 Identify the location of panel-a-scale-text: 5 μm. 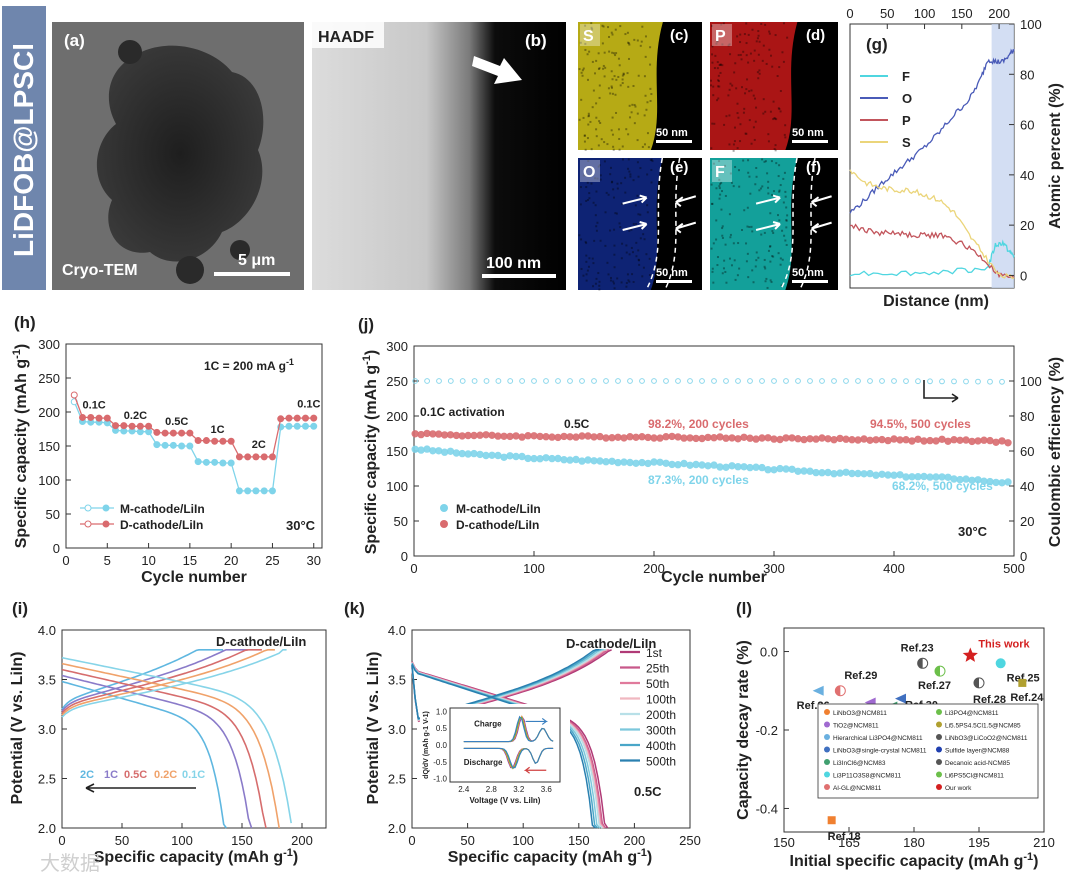
(256, 260).